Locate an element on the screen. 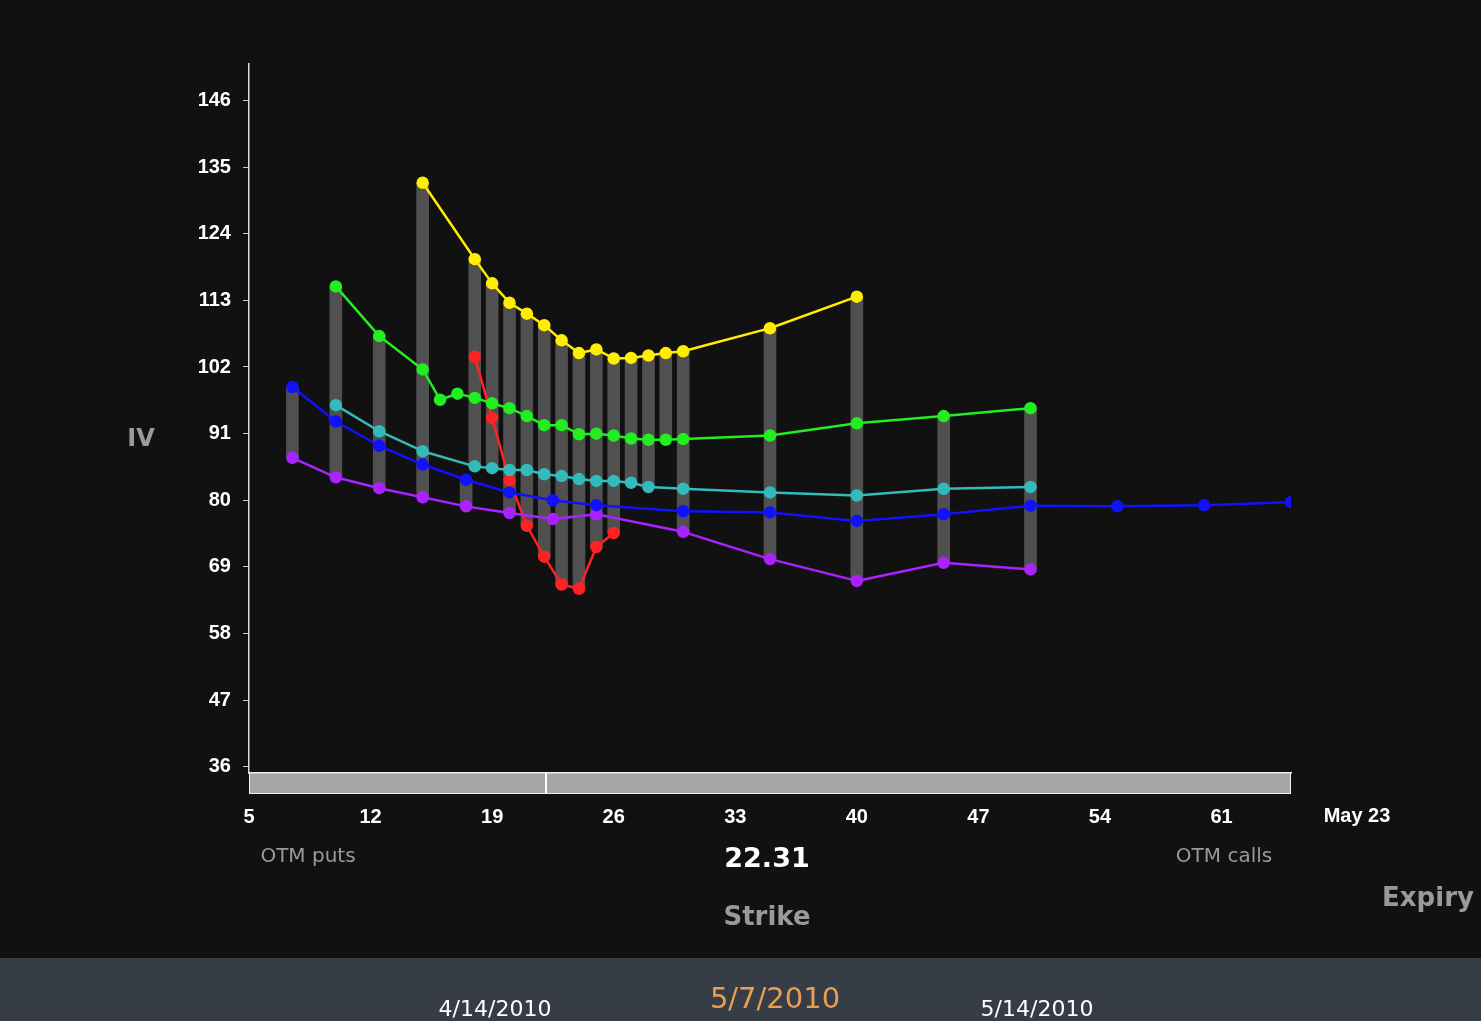  text: 22.31 is located at coordinates (767, 857).